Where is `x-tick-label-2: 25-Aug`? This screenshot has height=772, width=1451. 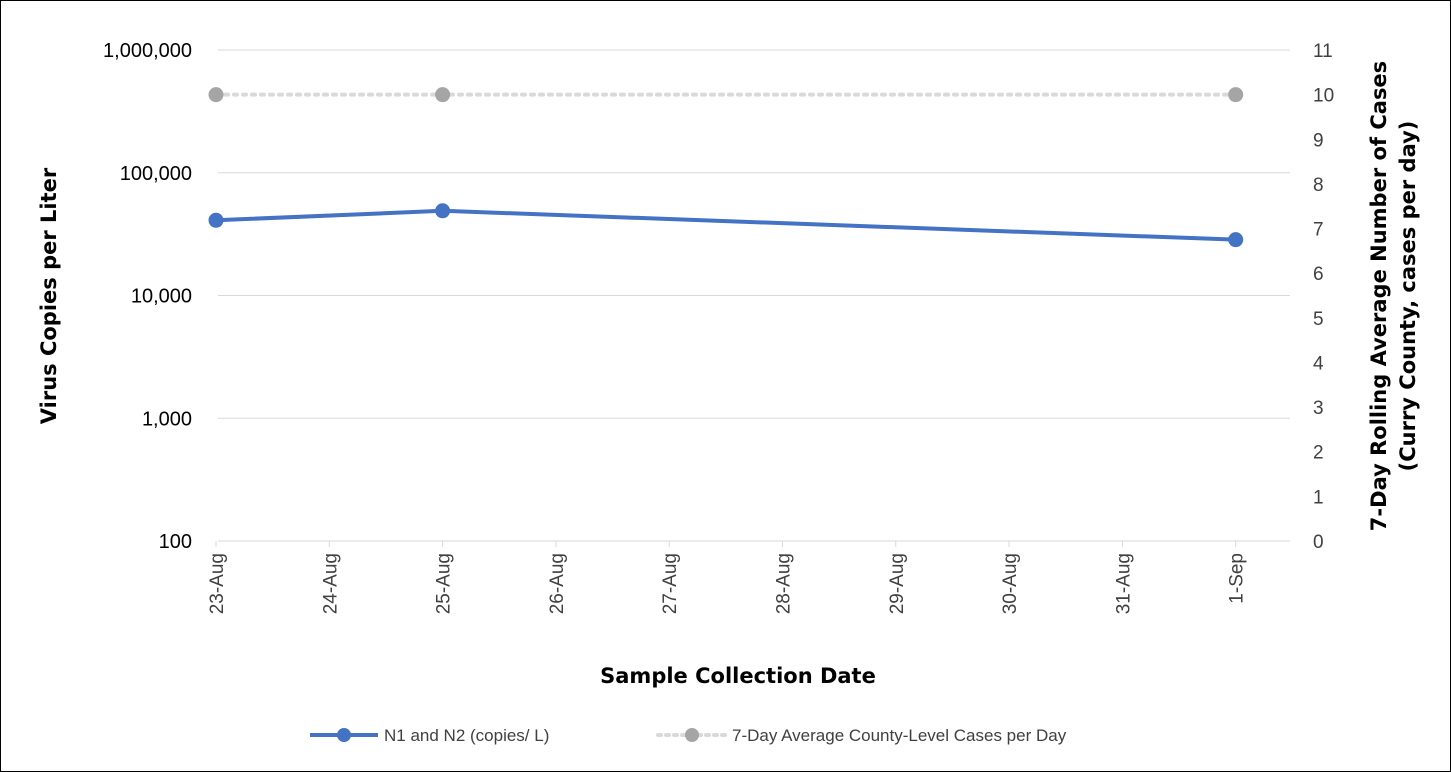 x-tick-label-2: 25-Aug is located at coordinates (444, 583).